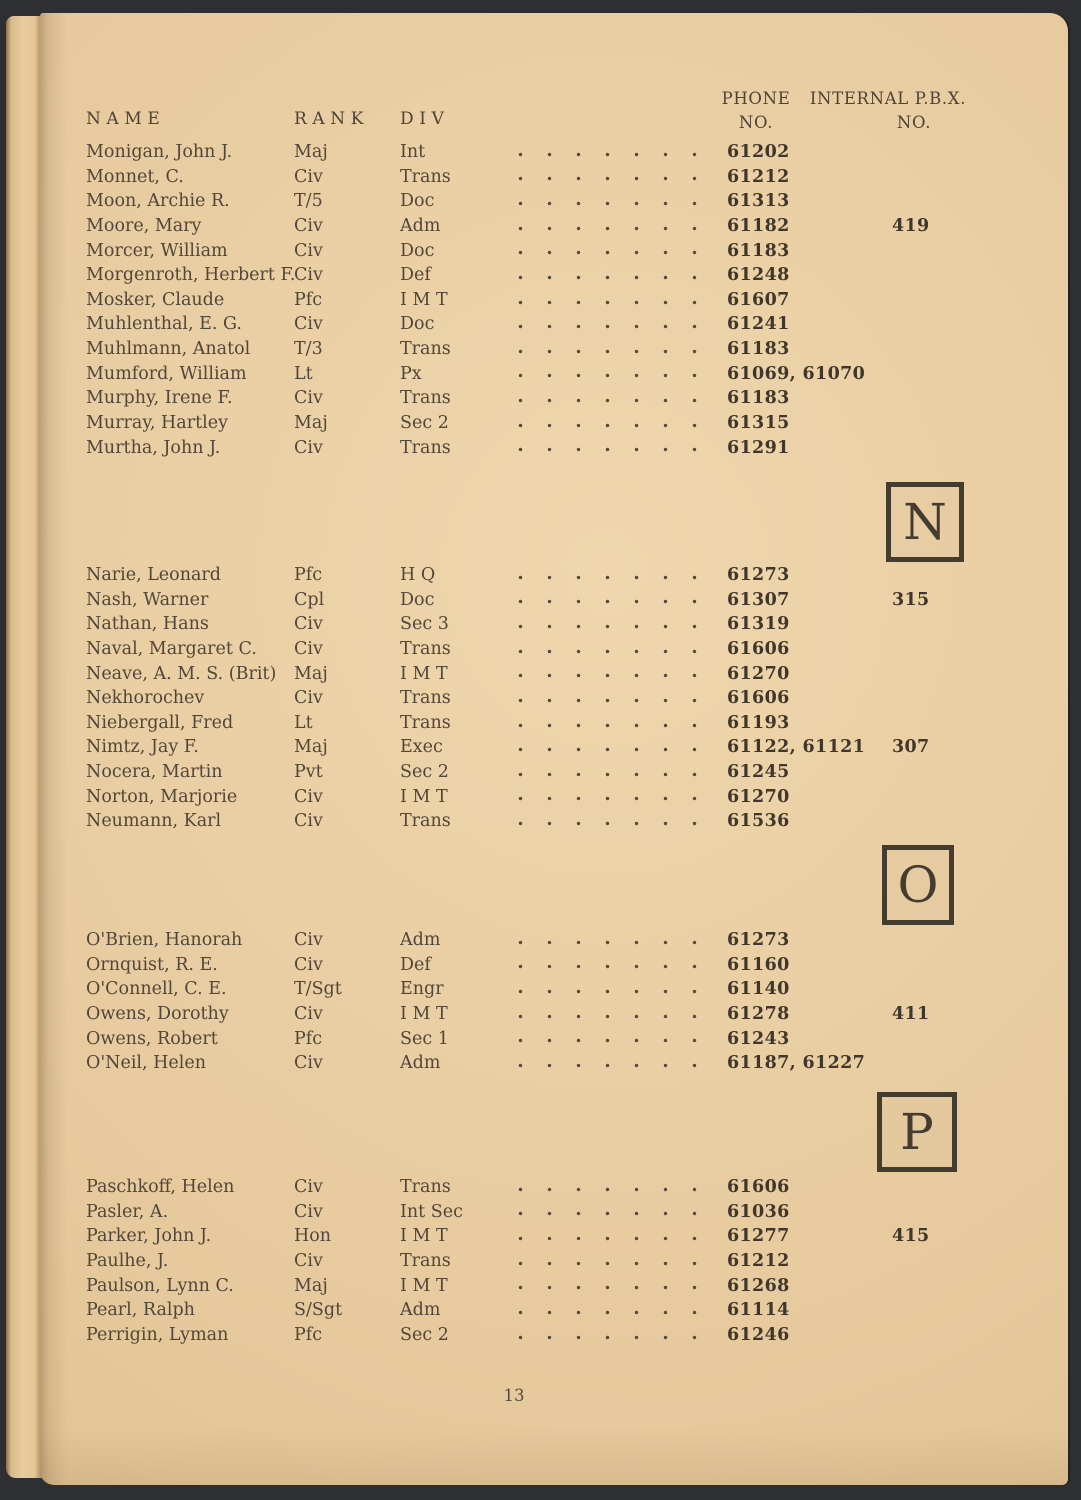  Describe the element at coordinates (415, 964) in the screenshot. I see `person-division: Def` at that location.